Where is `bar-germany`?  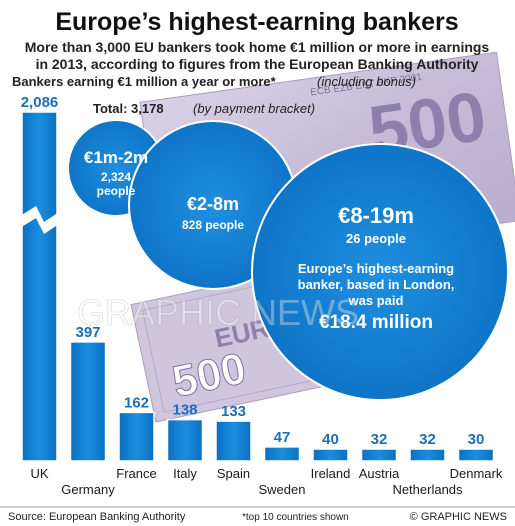
bar-germany is located at coordinates (88, 401).